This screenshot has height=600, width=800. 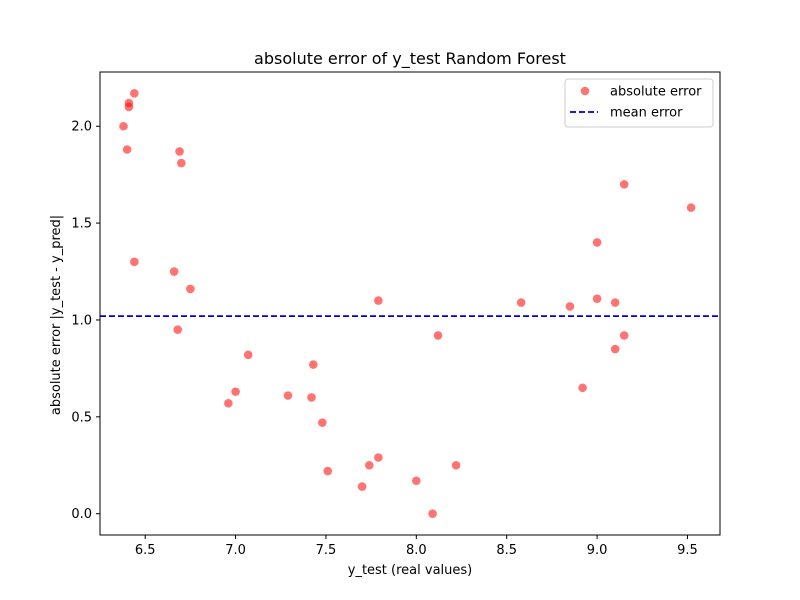 What do you see at coordinates (81, 417) in the screenshot?
I see `y-tick-label: 0.5` at bounding box center [81, 417].